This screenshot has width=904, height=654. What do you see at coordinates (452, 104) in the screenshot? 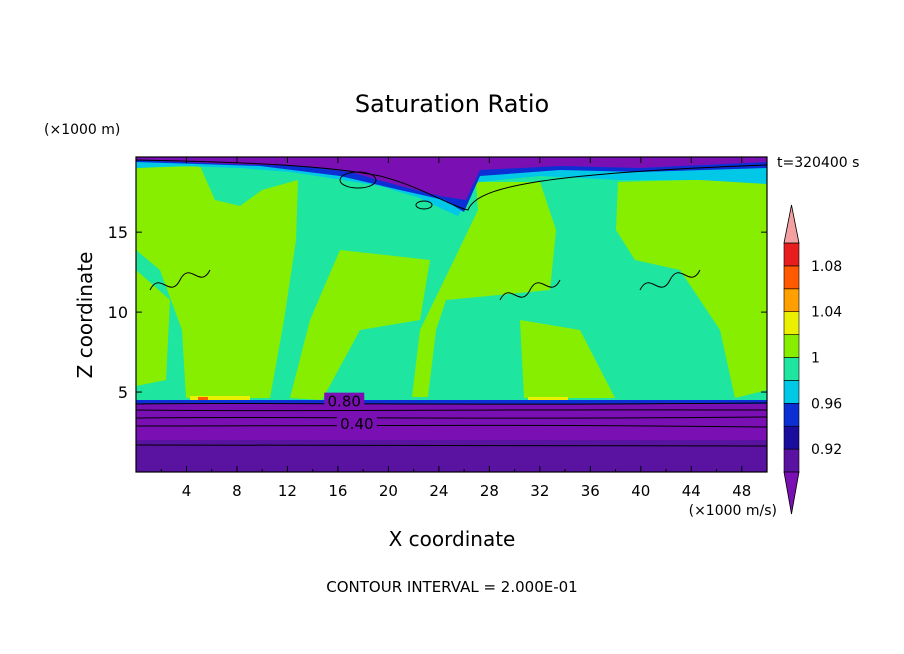
I see `chart-title: Saturation Ratio` at bounding box center [452, 104].